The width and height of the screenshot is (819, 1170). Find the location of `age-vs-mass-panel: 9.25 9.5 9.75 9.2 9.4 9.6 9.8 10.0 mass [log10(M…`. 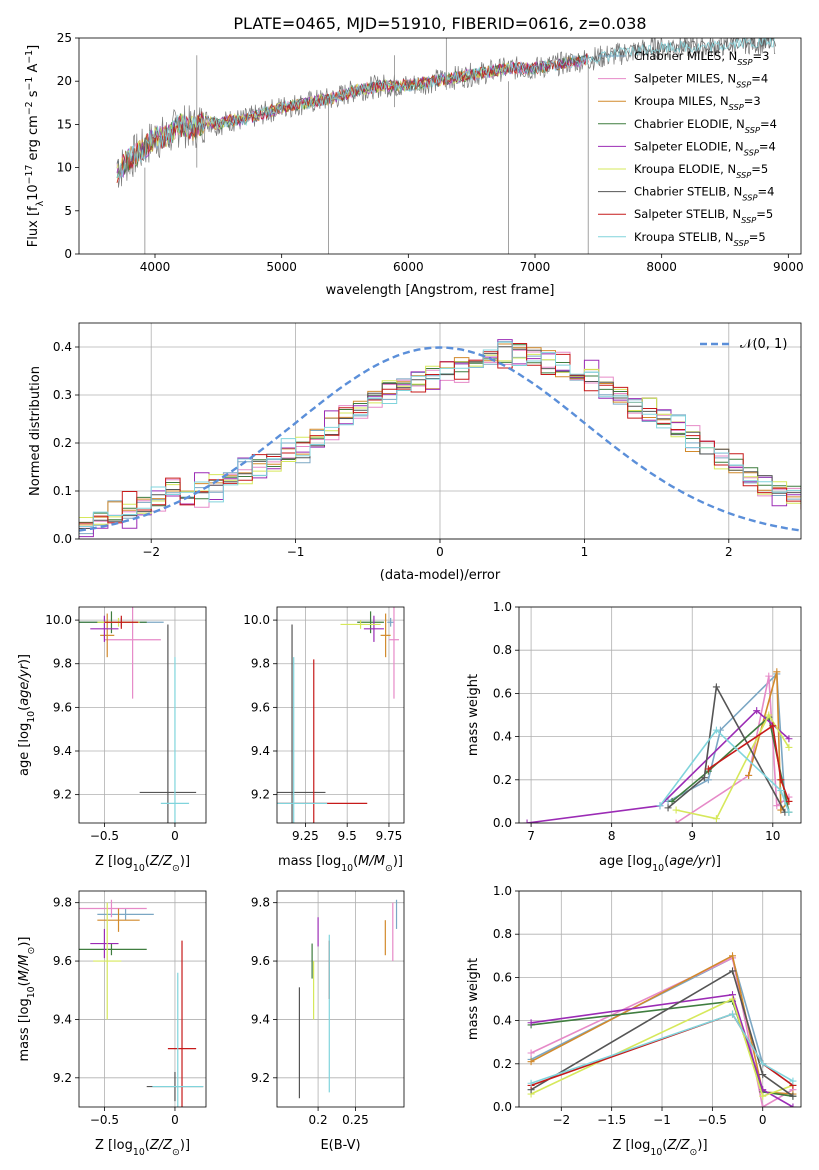

age-vs-mass-panel: 9.25 9.5 9.75 9.2 9.4 9.6 9.8 10.0 mass [log10(M… is located at coordinates (324, 740).